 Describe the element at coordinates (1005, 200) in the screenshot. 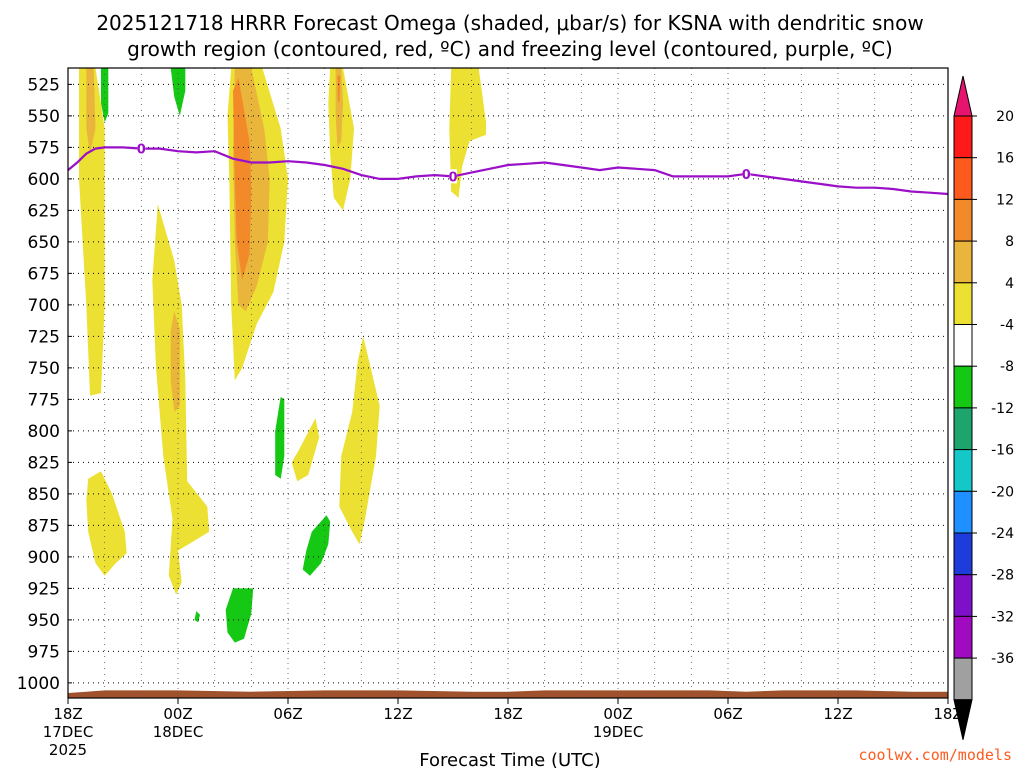

I see `colorbar-label-2: 12` at that location.